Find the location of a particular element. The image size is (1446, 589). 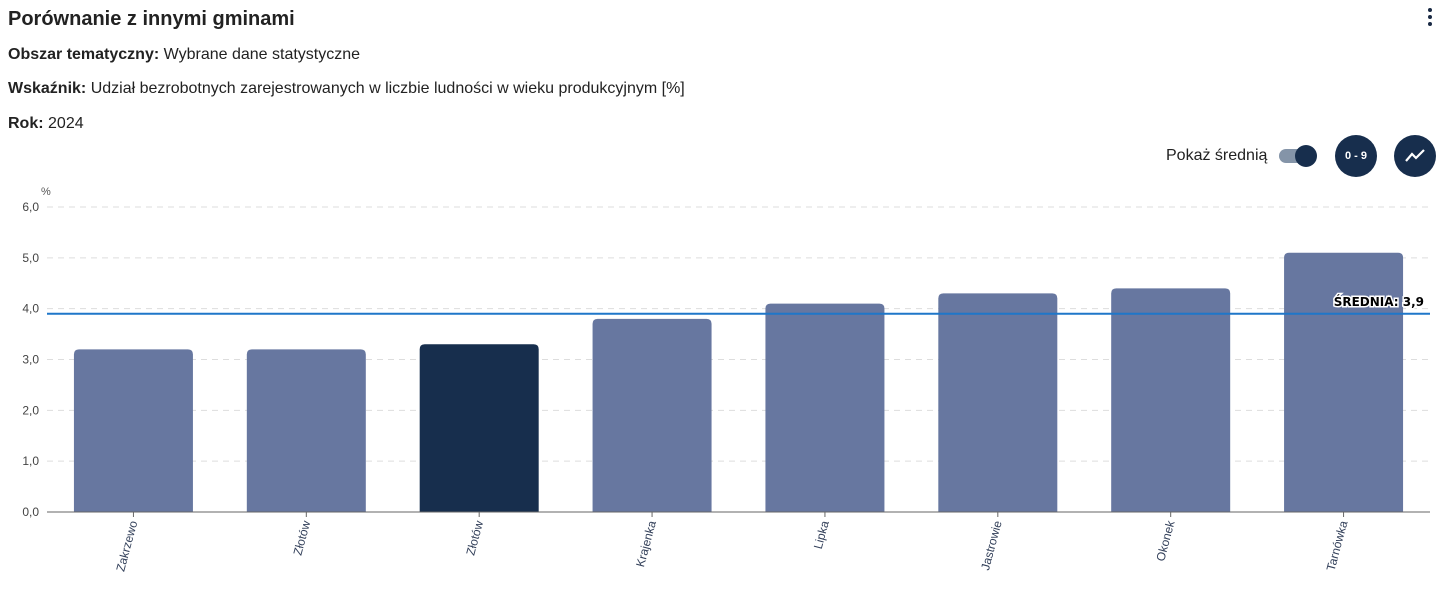

x-tick-label: Tarnówka is located at coordinates (1337, 546).